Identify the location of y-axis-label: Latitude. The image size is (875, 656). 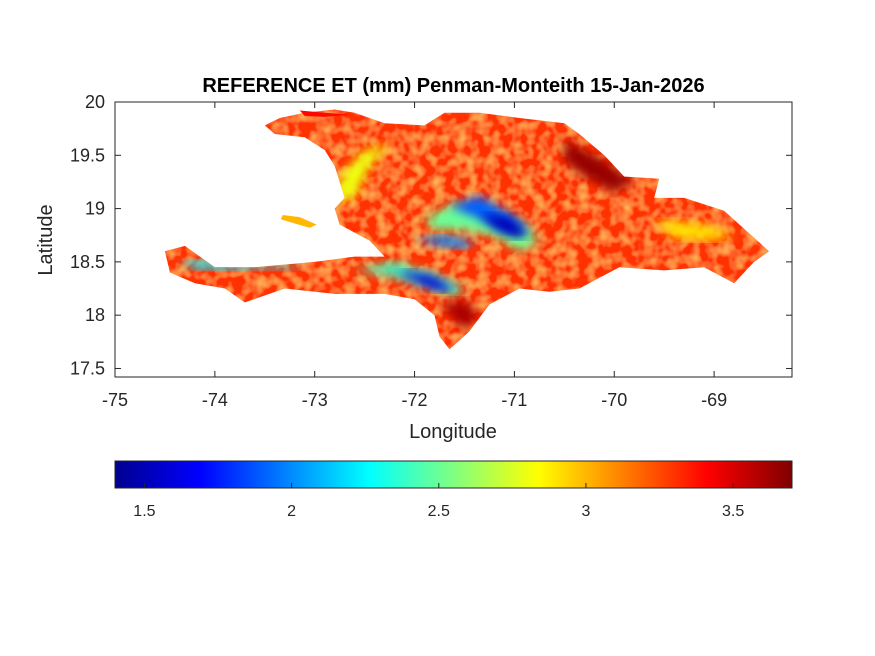
(46, 239).